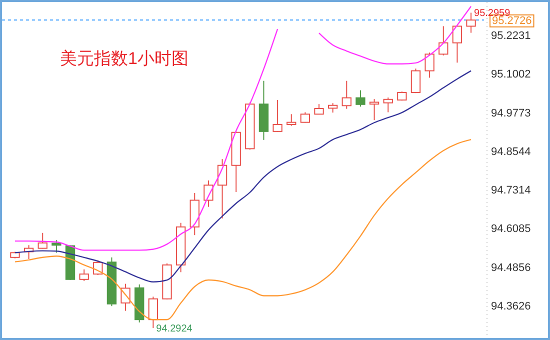  What do you see at coordinates (124, 58) in the screenshot?
I see `text: 美元指数1小时图` at bounding box center [124, 58].